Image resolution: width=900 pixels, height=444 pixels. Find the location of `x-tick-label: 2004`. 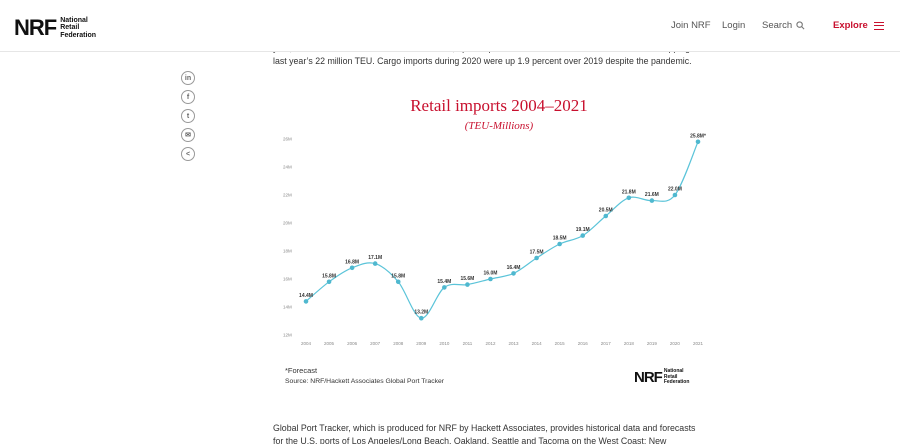

x-tick-label: 2004 is located at coordinates (306, 343).